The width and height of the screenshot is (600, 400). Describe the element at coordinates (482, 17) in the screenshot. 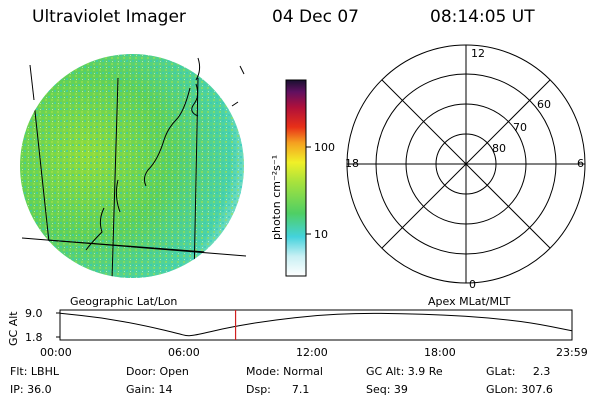

I see `time-label: 08:14:05 UT` at that location.